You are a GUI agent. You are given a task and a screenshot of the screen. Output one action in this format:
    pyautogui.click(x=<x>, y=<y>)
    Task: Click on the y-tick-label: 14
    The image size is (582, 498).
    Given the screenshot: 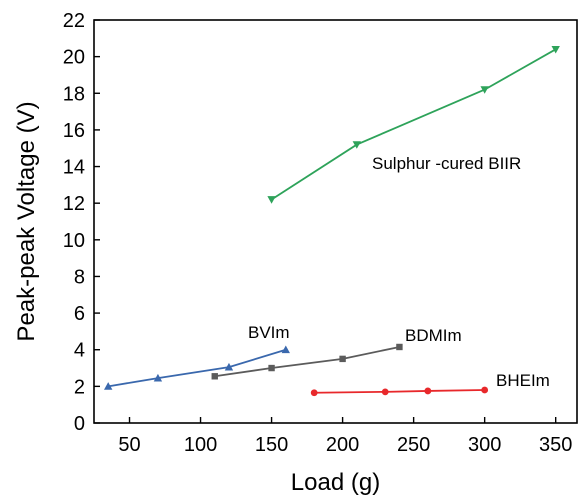 What is the action you would take?
    pyautogui.click(x=74, y=168)
    